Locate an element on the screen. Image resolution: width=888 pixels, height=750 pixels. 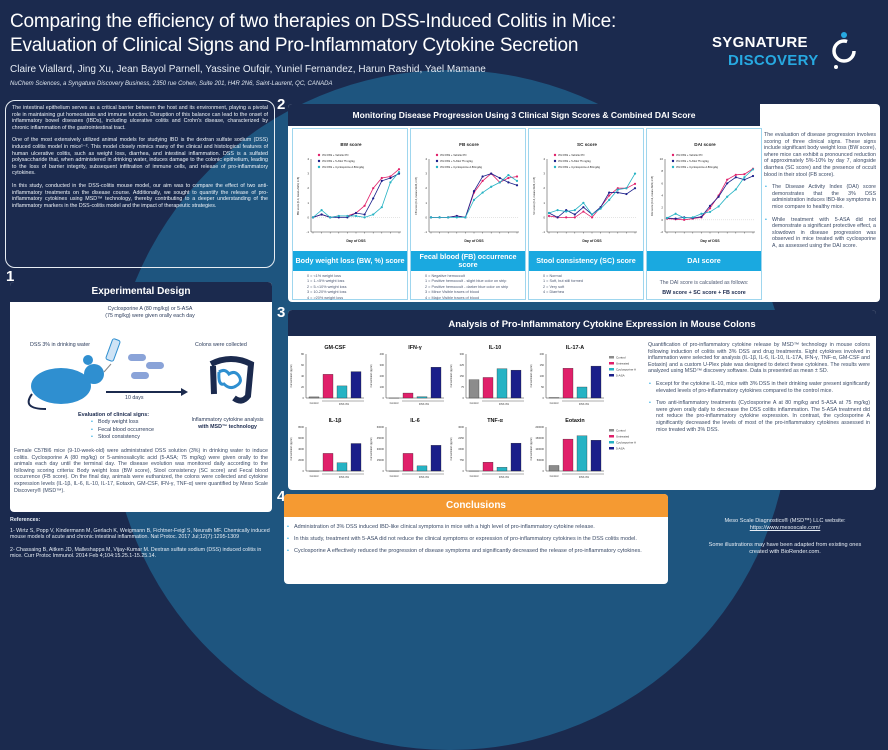
chart-title: IL-1β is located at coordinates (336, 421).